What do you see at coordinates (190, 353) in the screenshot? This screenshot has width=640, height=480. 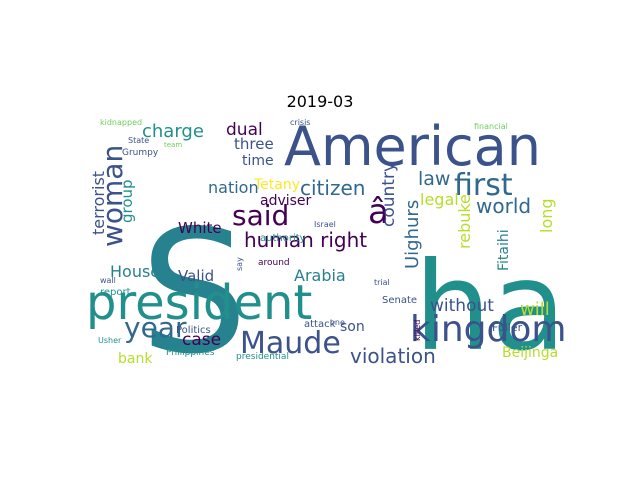 I see `word-philippines: Philippines` at bounding box center [190, 353].